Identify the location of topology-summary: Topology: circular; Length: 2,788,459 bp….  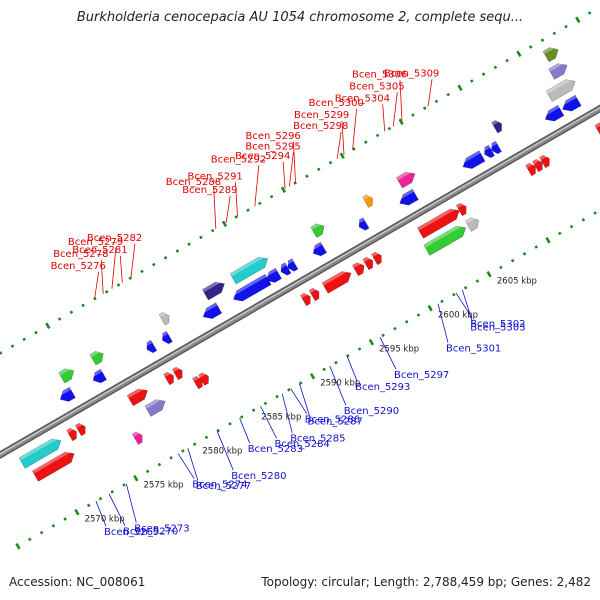
(426, 582).